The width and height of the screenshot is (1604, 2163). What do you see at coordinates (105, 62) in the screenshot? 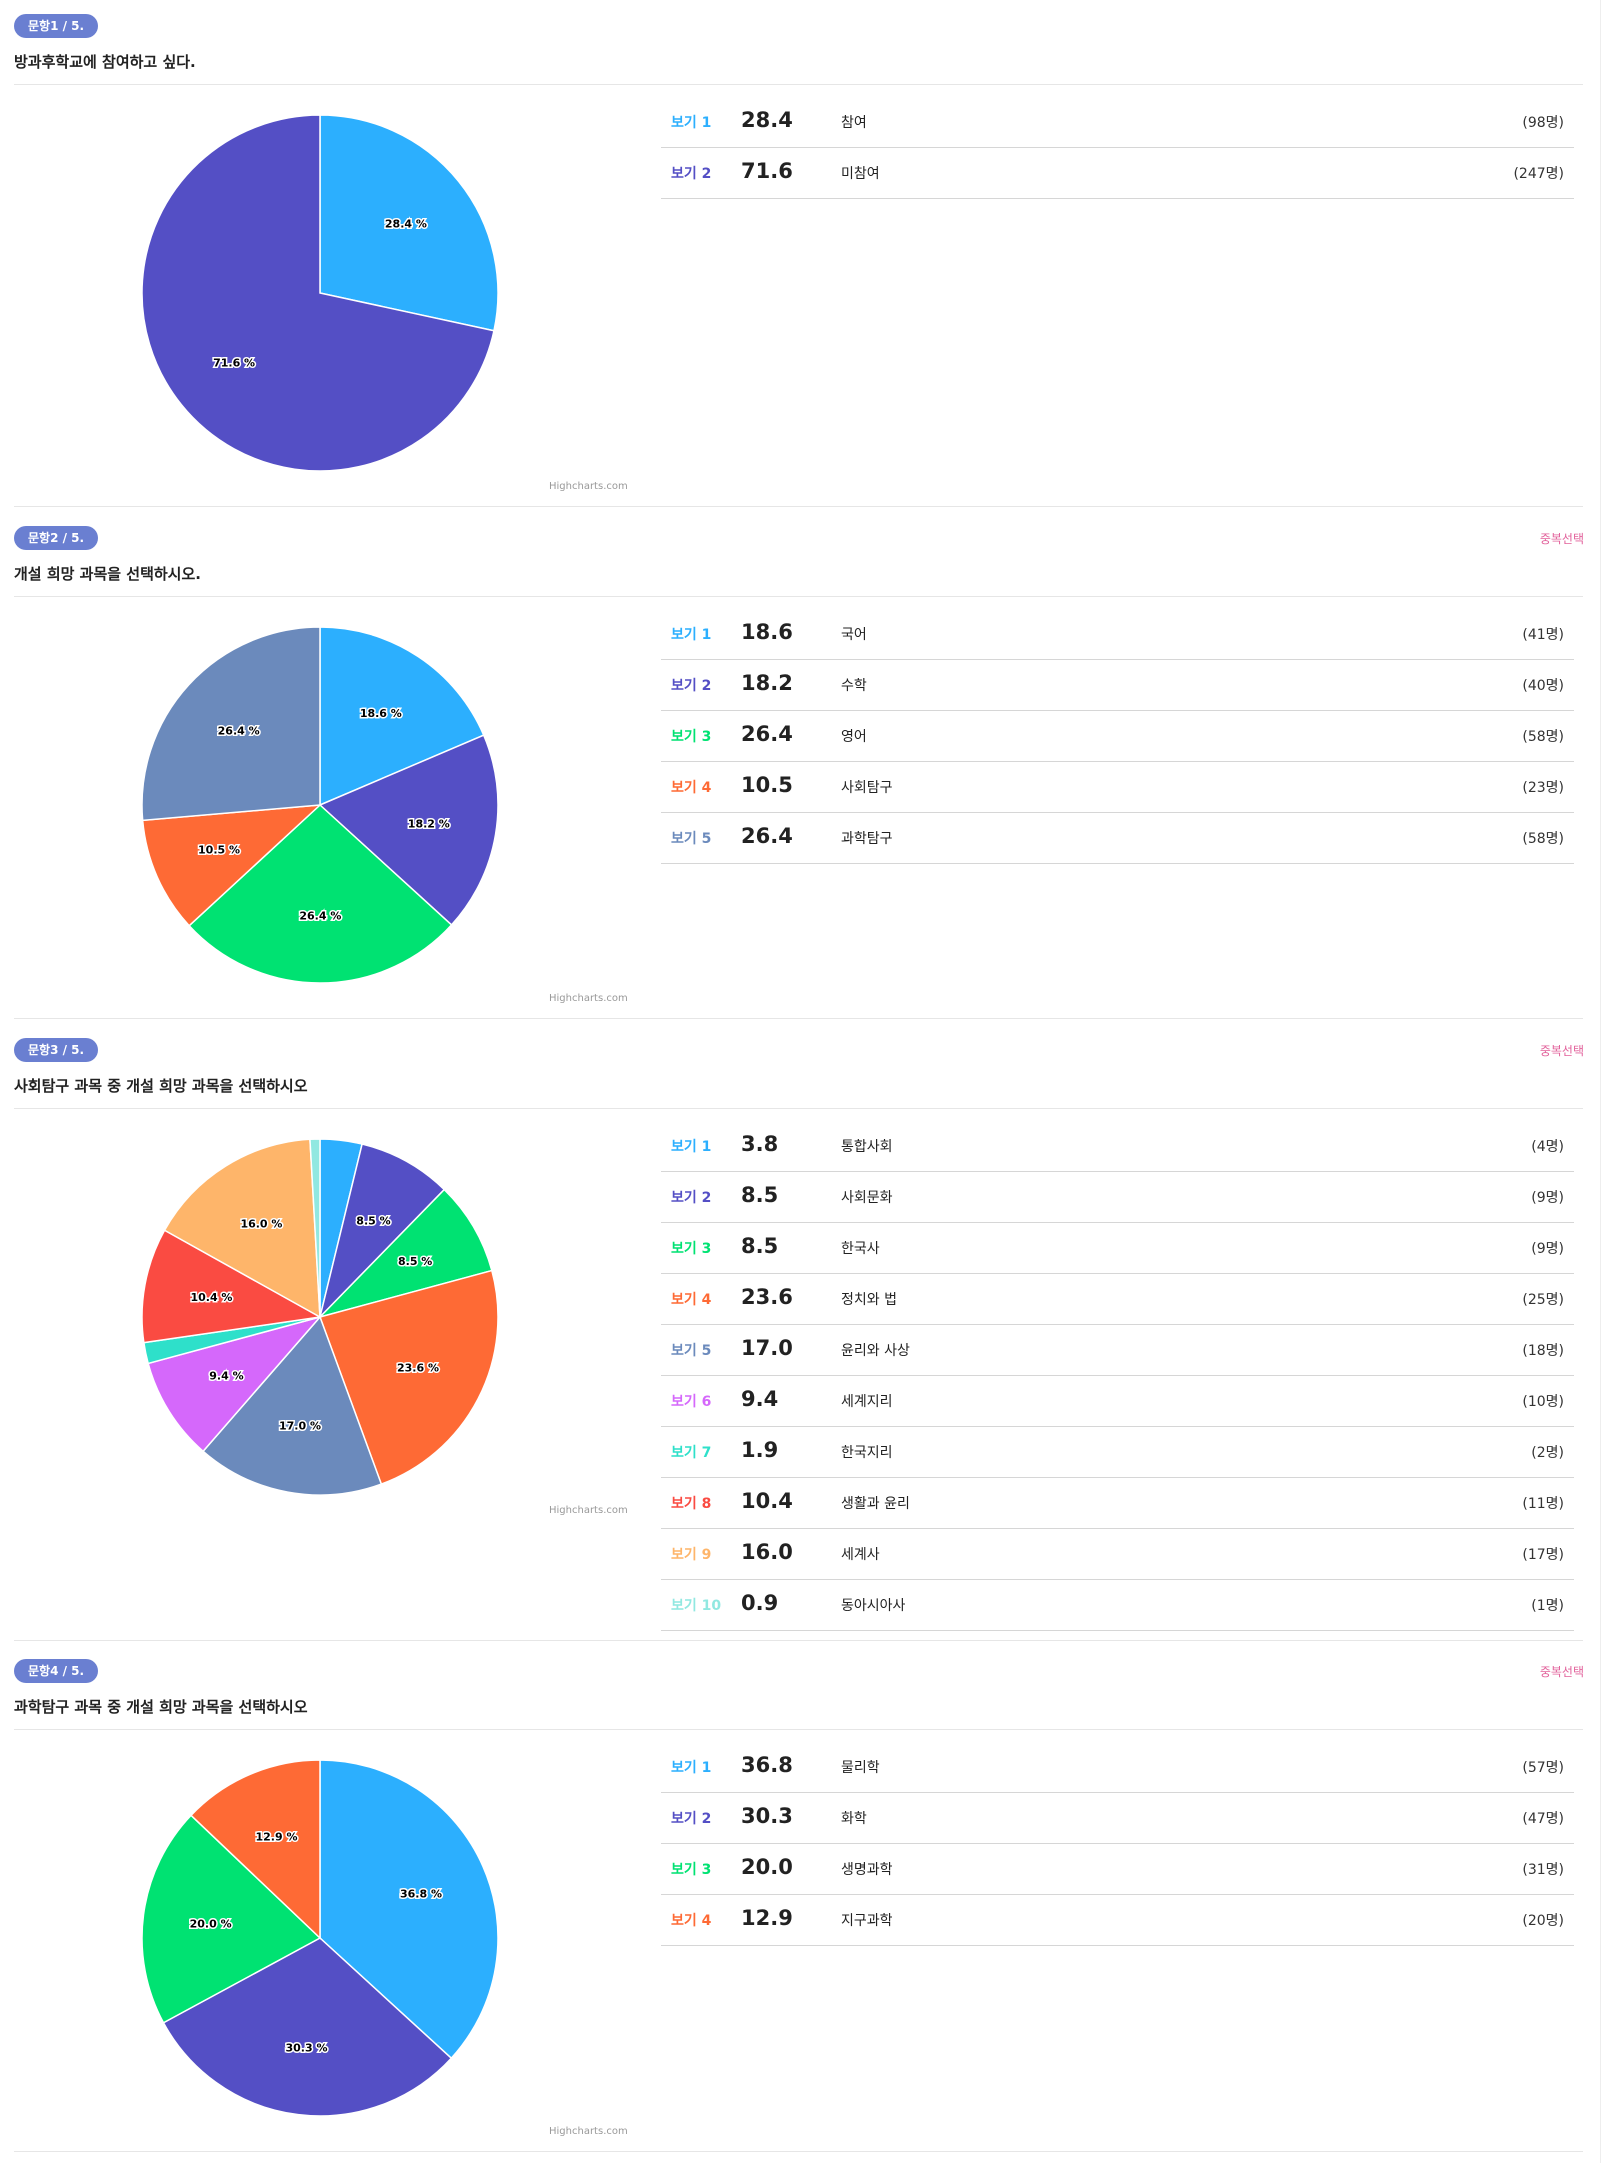
I see `question-title: 방과후학교에 참여하고 싶다.` at bounding box center [105, 62].